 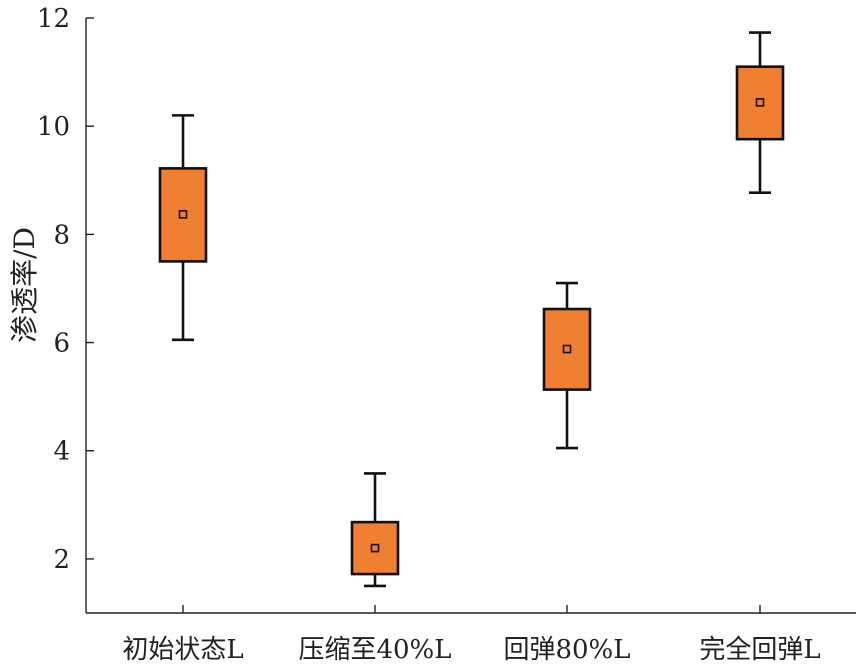 I want to click on x-category-label: 回弹80%L, so click(x=566, y=650).